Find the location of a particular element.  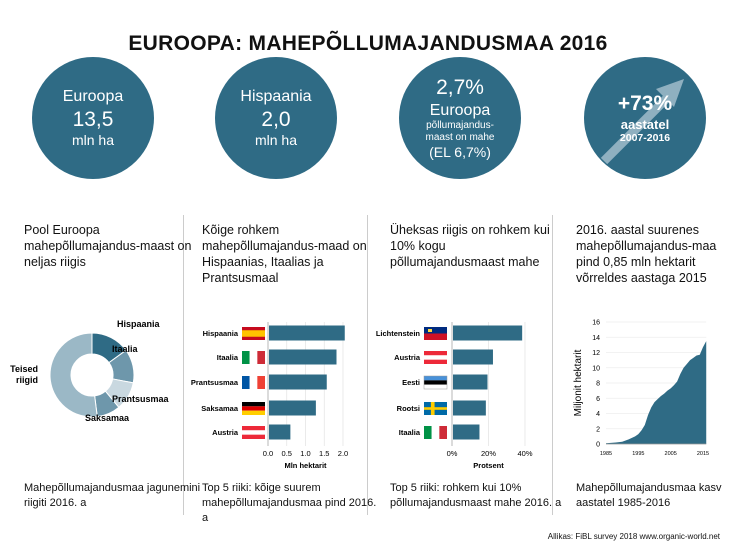

tick-label: 10 is located at coordinates (596, 368).